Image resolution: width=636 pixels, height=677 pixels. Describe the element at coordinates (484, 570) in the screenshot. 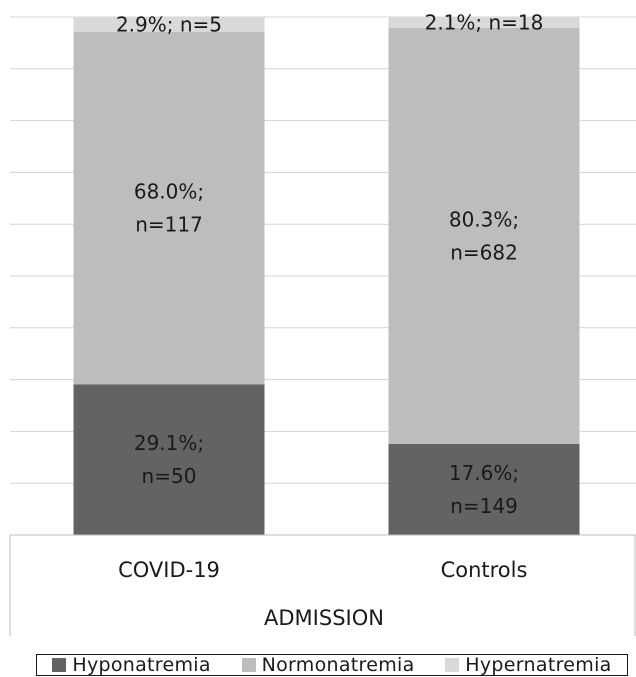

I see `x-tick-label: Controls` at that location.